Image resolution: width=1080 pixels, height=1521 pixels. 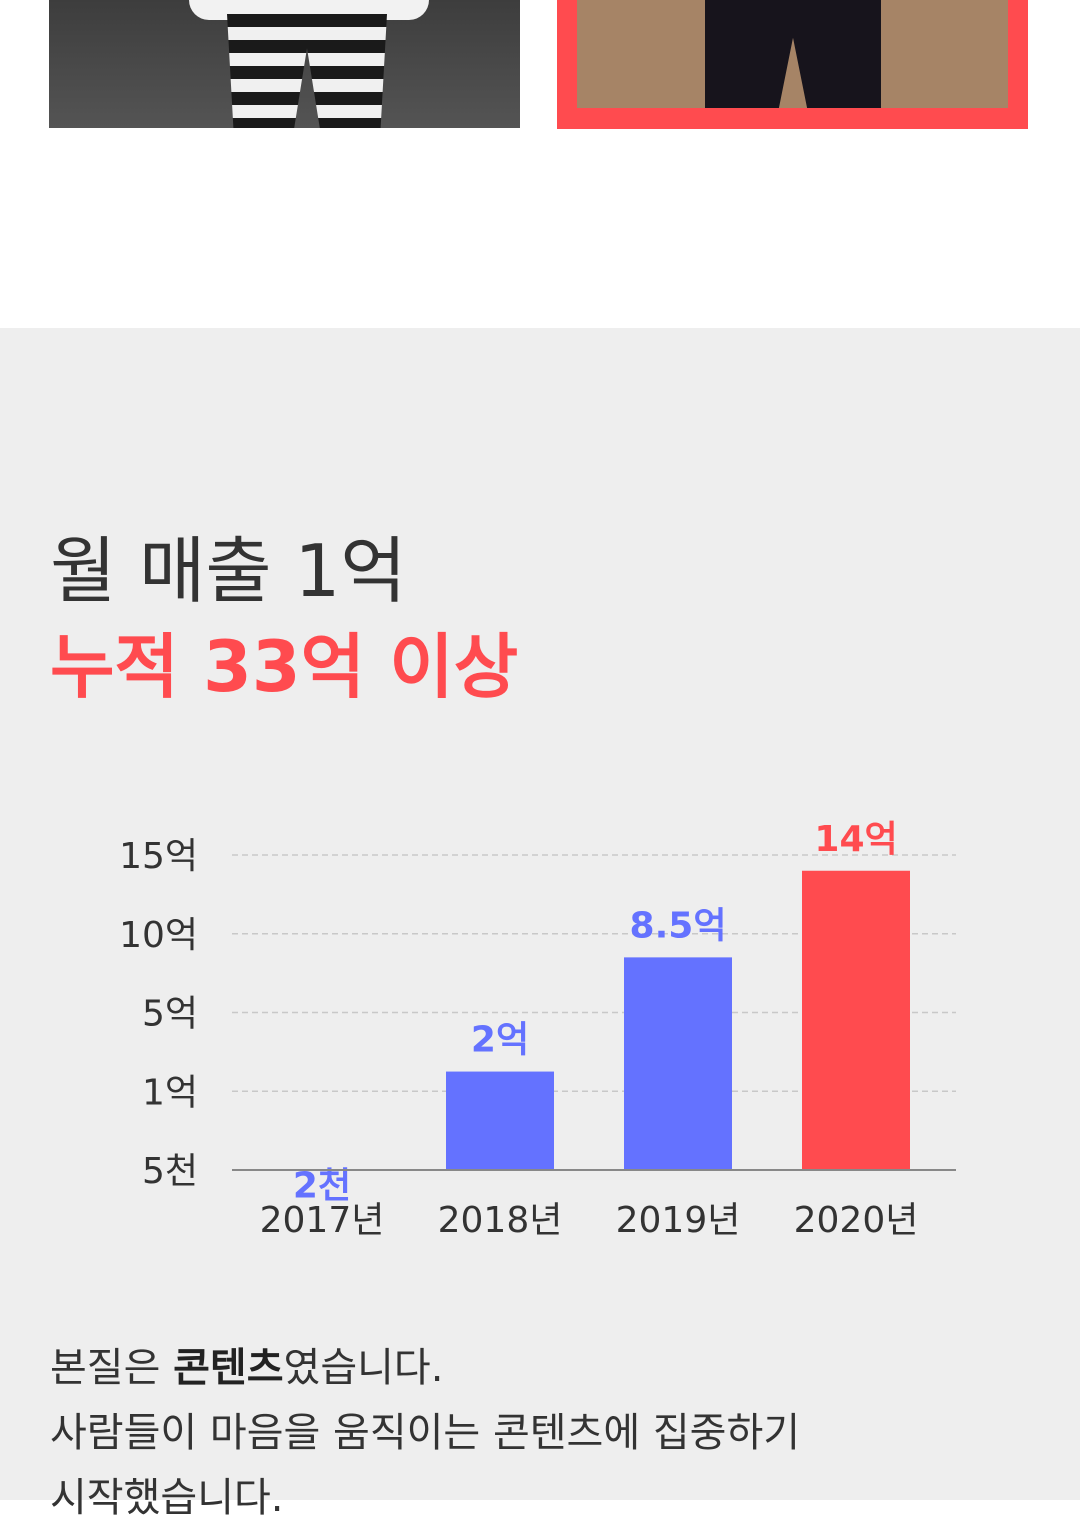 I want to click on chart-y-tick-label: 5천, so click(x=170, y=1171).